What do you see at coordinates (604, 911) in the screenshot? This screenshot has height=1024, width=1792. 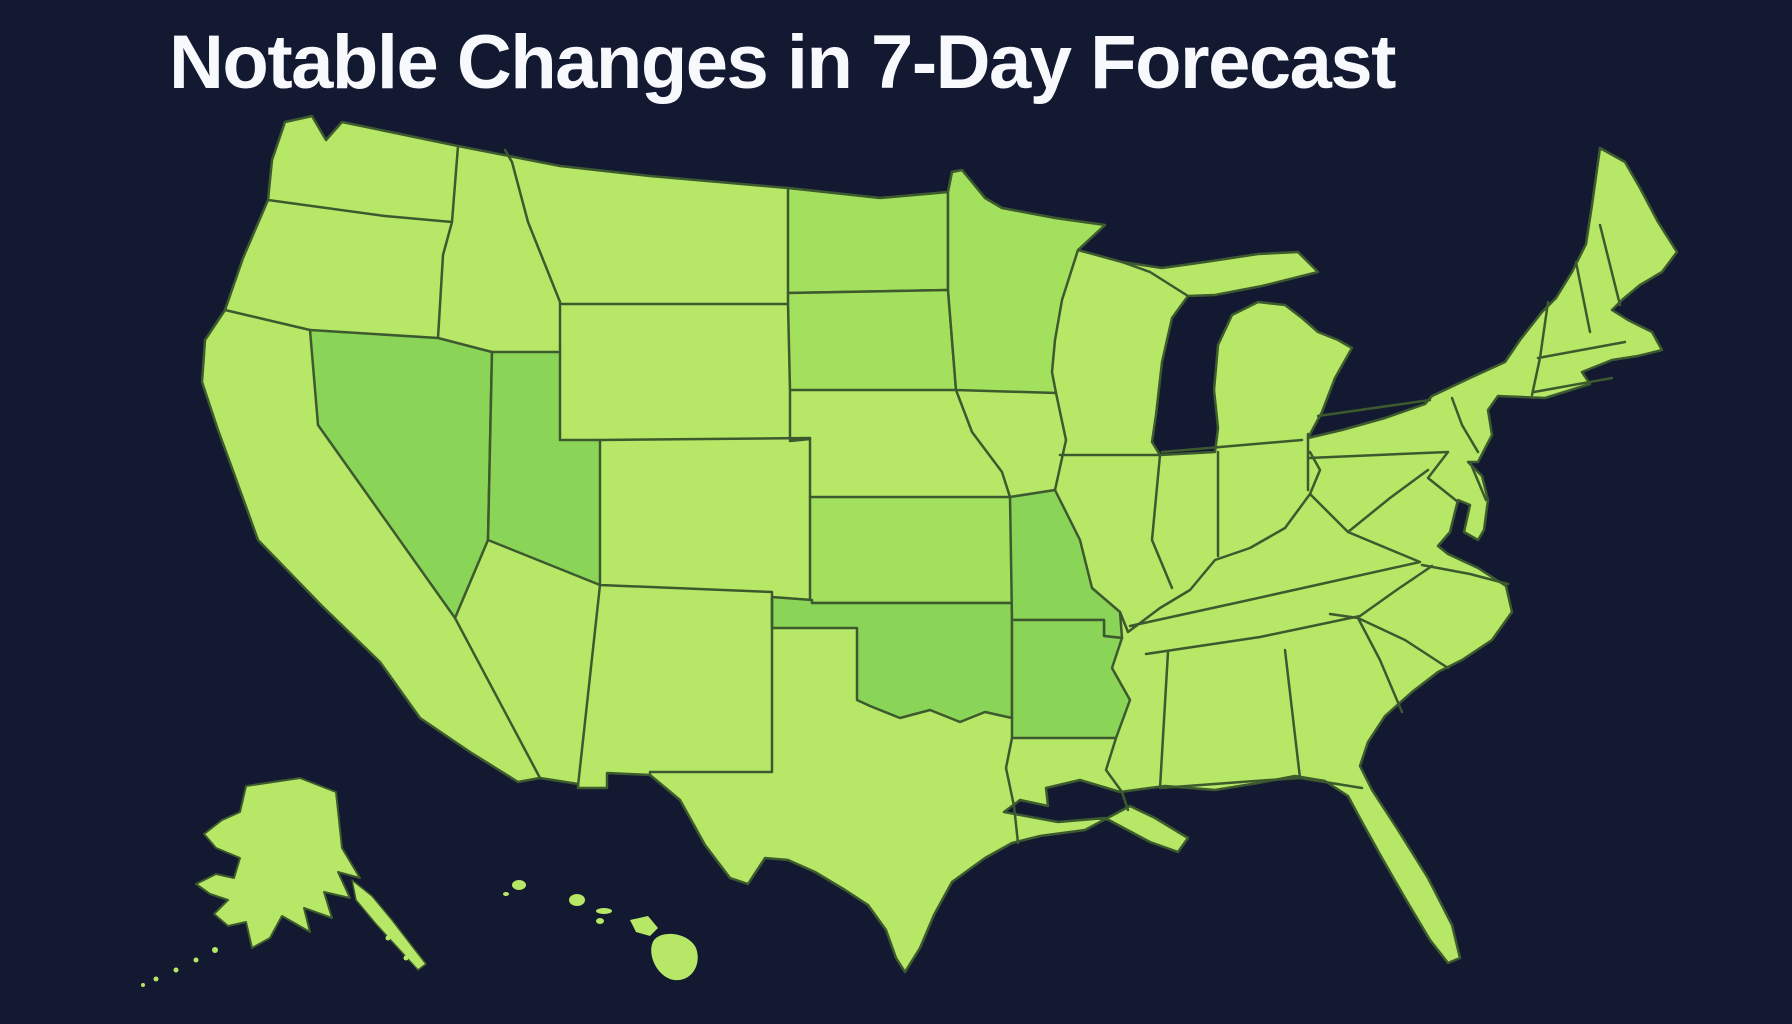 I see `hawaii-molokai` at bounding box center [604, 911].